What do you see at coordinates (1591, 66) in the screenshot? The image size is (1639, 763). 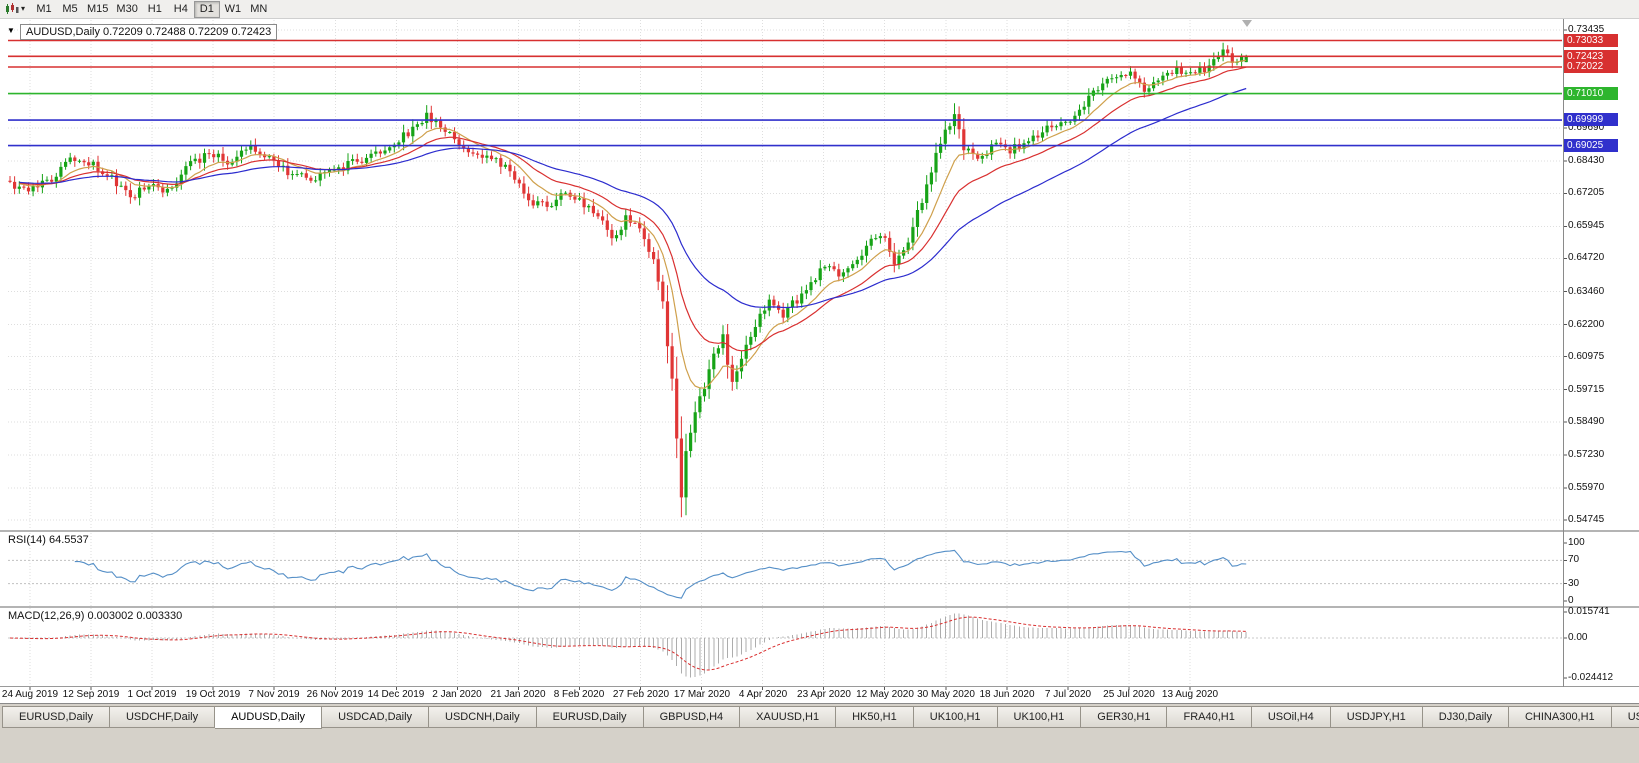 I see `price-level-tag: 0.72022` at bounding box center [1591, 66].